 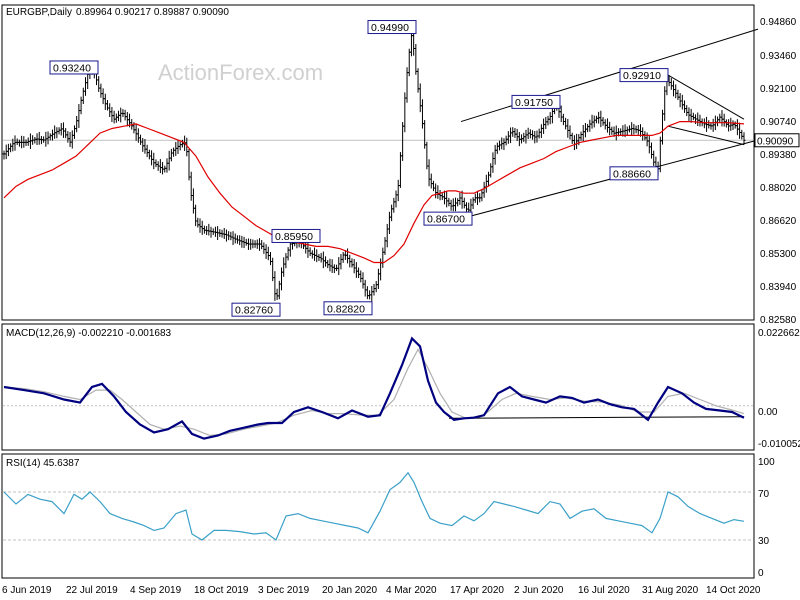 I want to click on rsi-line, so click(x=374, y=506).